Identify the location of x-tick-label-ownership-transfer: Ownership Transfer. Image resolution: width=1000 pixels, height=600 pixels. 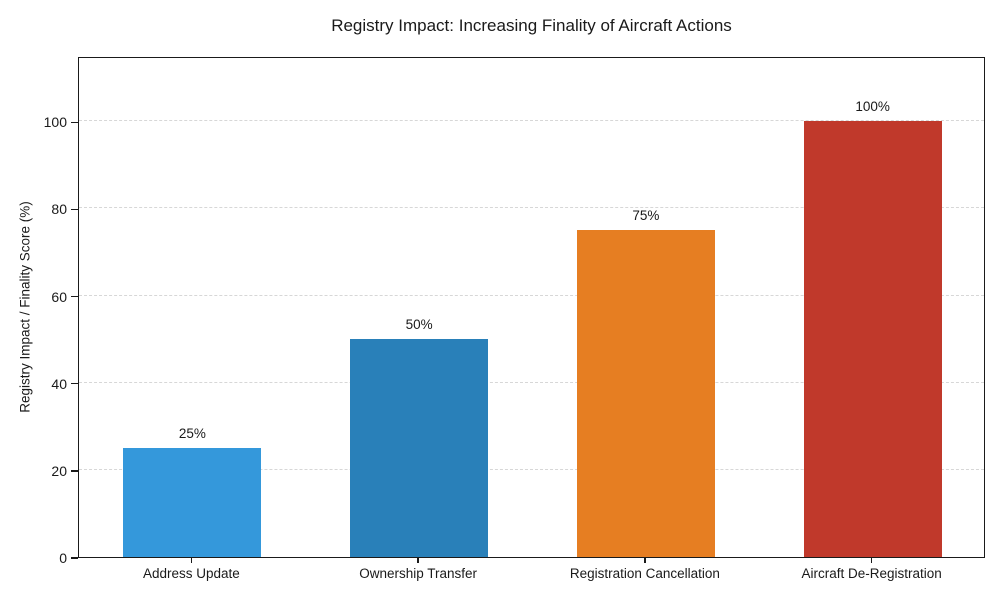
(418, 573).